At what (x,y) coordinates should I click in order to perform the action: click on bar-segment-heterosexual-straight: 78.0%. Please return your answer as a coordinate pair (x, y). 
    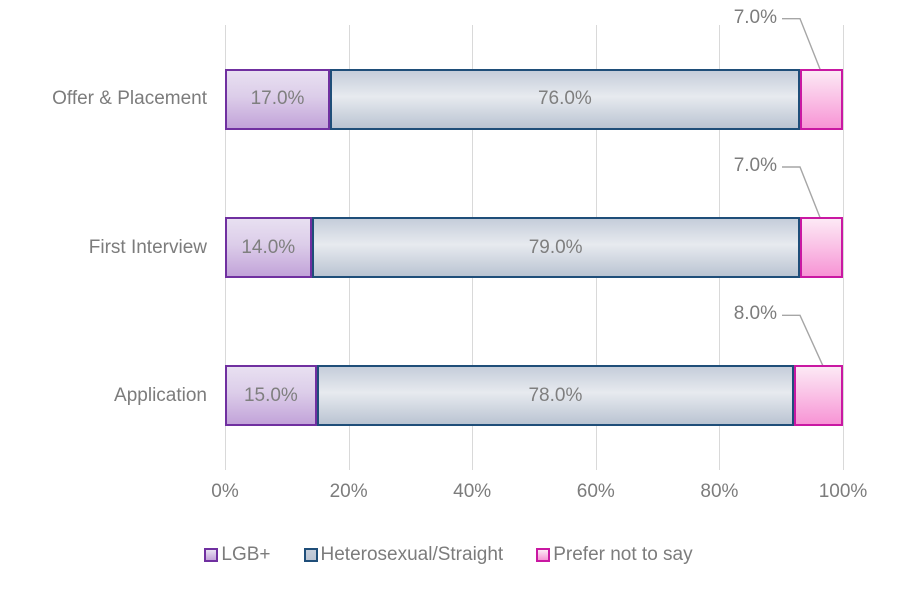
    Looking at the image, I should click on (555, 396).